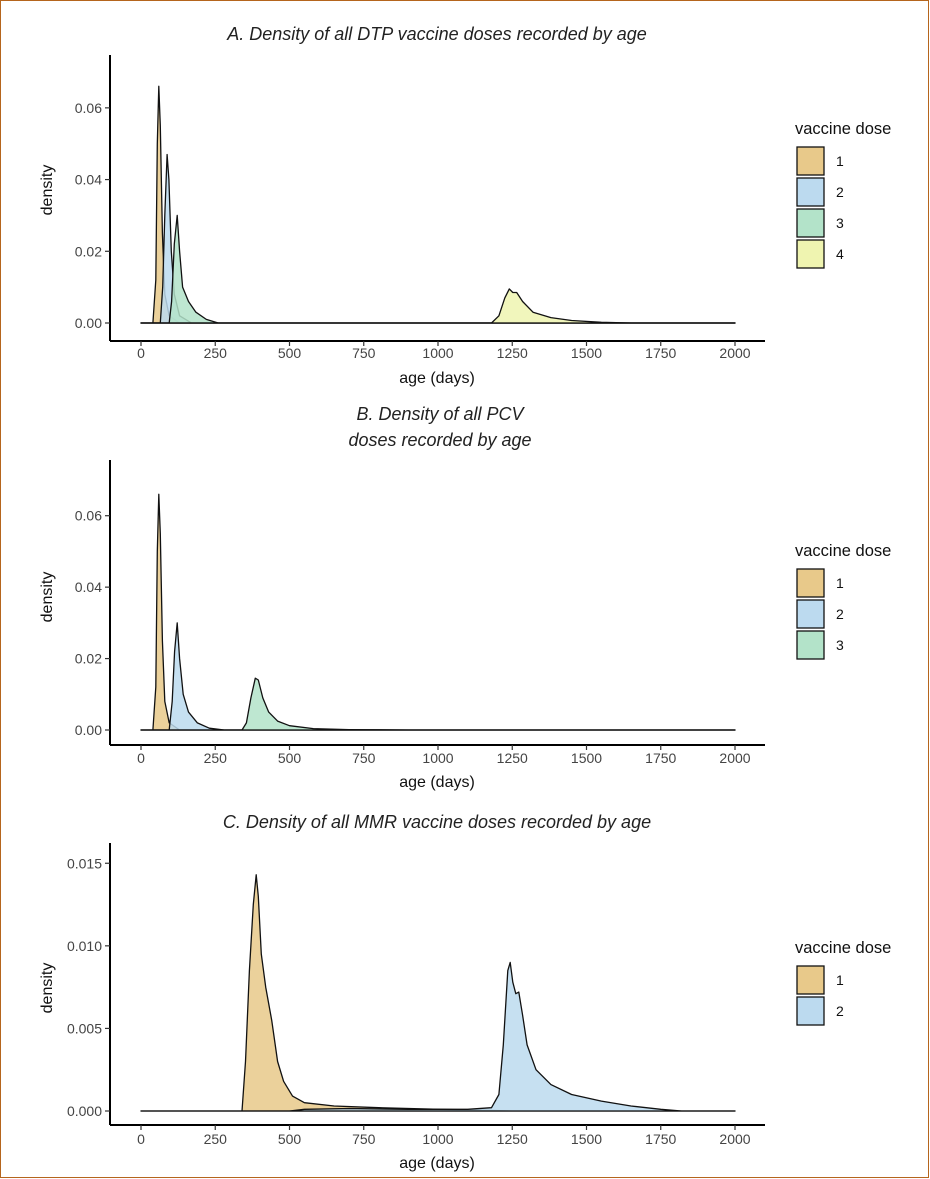 The height and width of the screenshot is (1179, 930). I want to click on panel-b-title-line-2: doses recorded by age, so click(439, 440).